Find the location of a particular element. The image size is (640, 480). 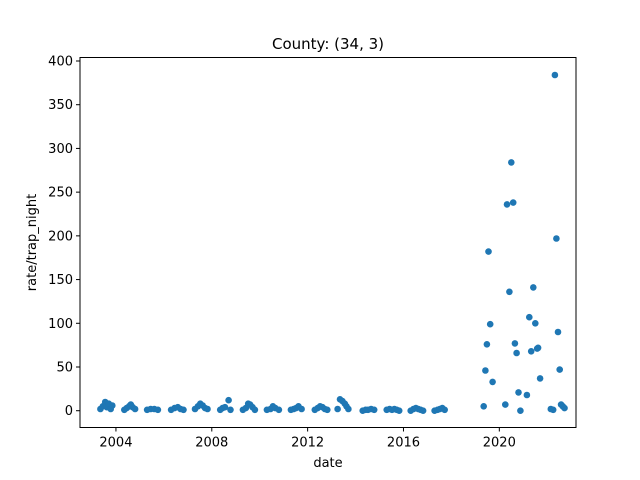

x-tick-label: 2008 is located at coordinates (211, 443).